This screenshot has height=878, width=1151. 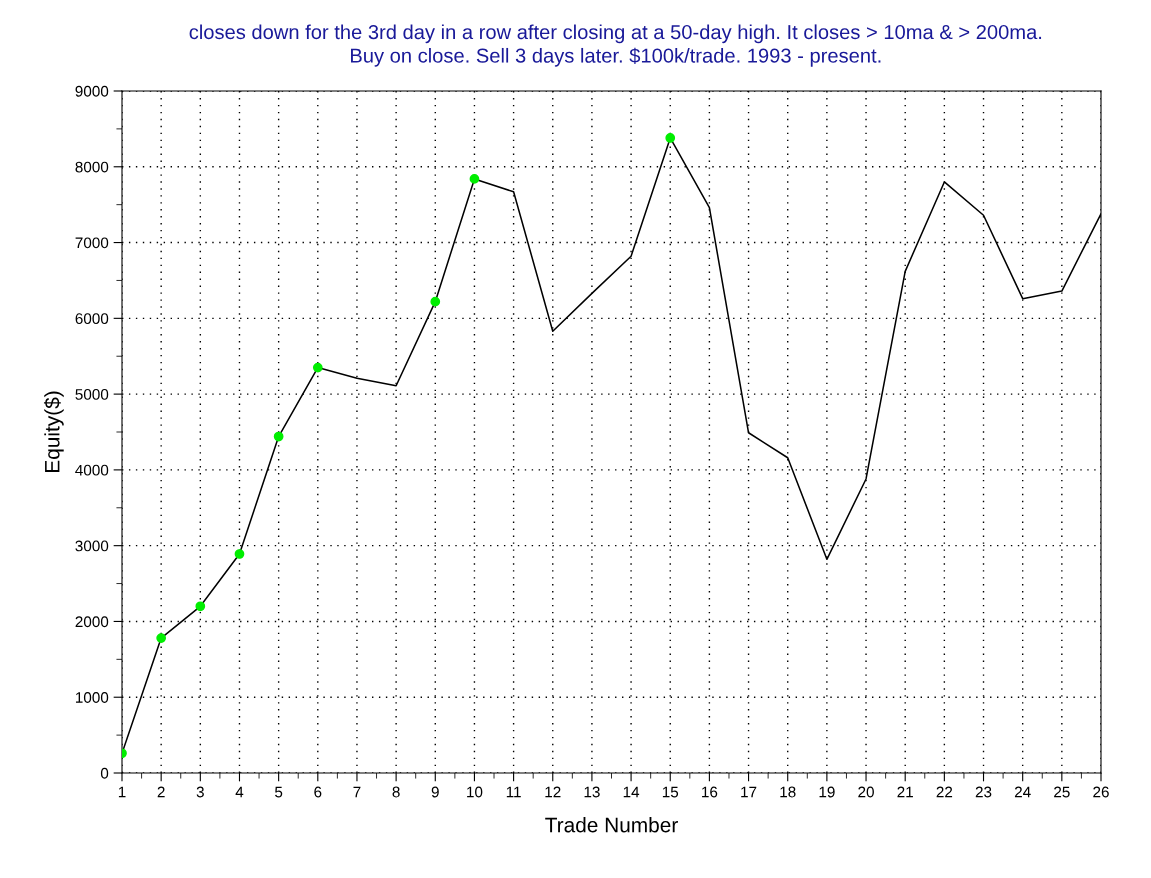 I want to click on y-tick-label: 0, so click(x=104, y=773).